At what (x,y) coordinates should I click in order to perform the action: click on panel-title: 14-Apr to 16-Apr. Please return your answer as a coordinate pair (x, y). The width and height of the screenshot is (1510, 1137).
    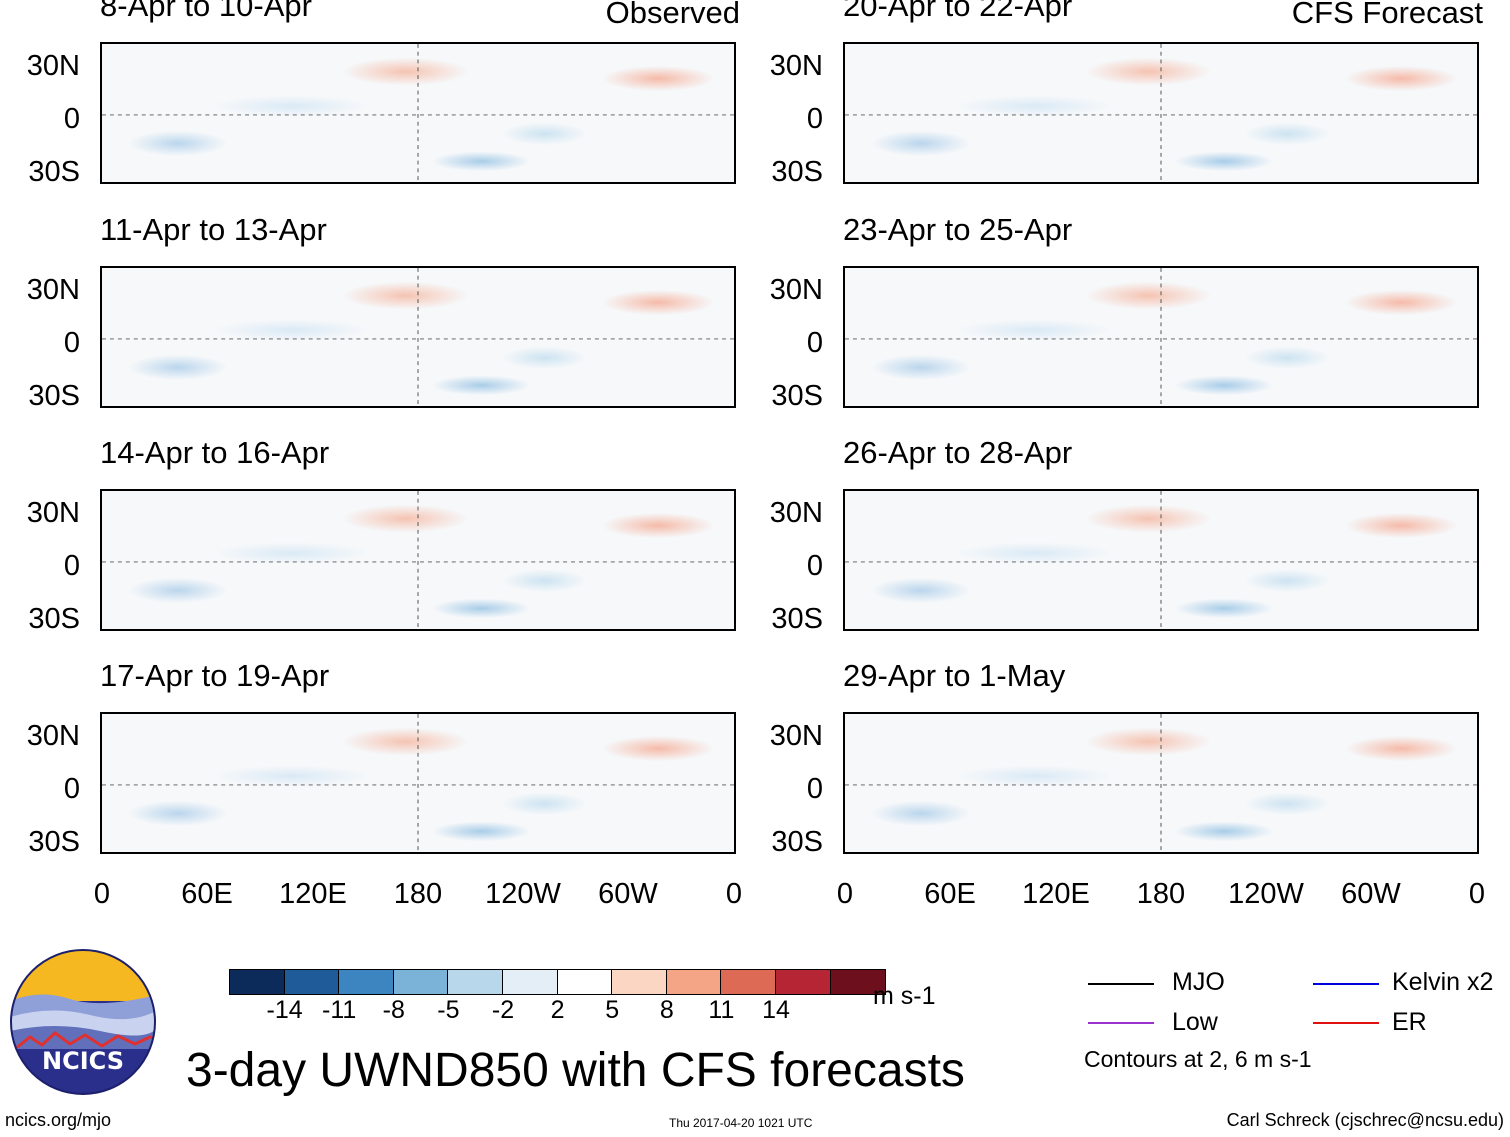
    Looking at the image, I should click on (215, 452).